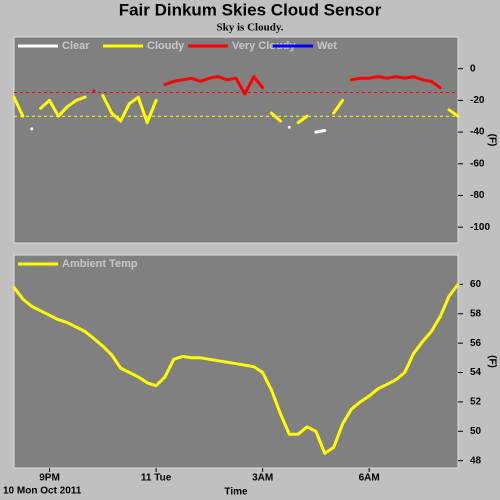 The image size is (500, 500). Describe the element at coordinates (236, 492) in the screenshot. I see `x-axis-label: Time` at that location.